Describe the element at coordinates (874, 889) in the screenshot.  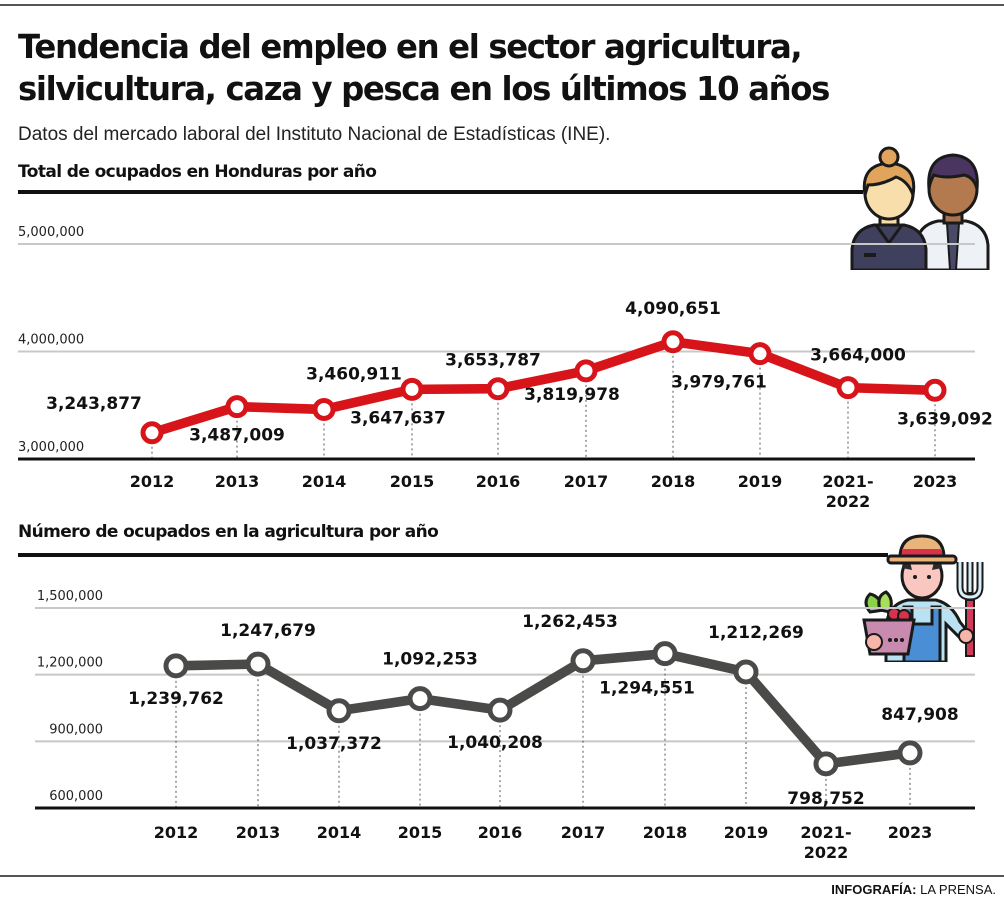
I see `credit-label: INFOGRAFÍA:` at that location.